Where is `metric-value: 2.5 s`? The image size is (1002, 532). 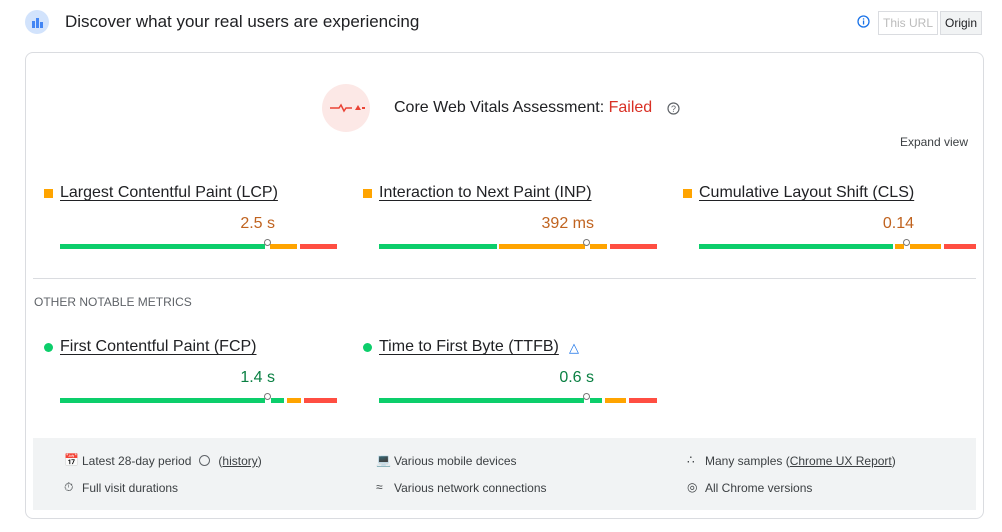
metric-value: 2.5 s is located at coordinates (257, 223).